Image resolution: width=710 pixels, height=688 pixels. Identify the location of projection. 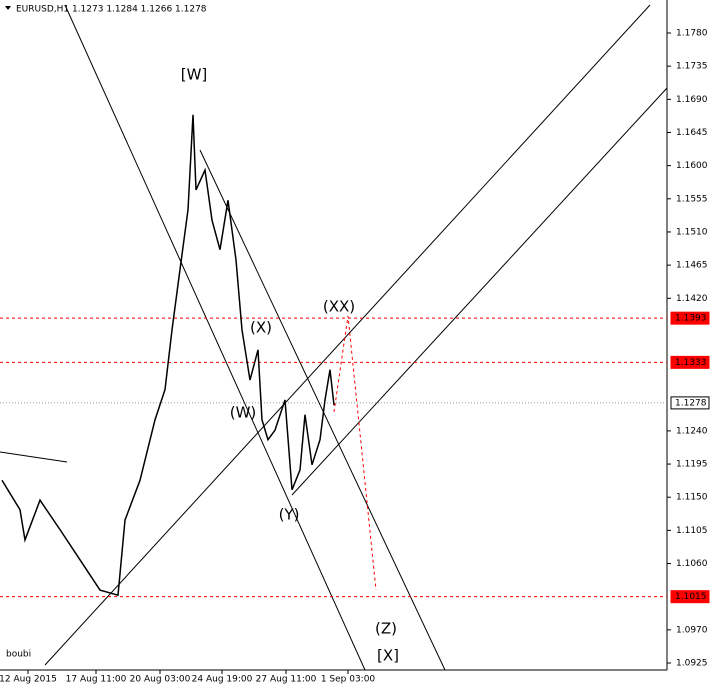
(355, 453).